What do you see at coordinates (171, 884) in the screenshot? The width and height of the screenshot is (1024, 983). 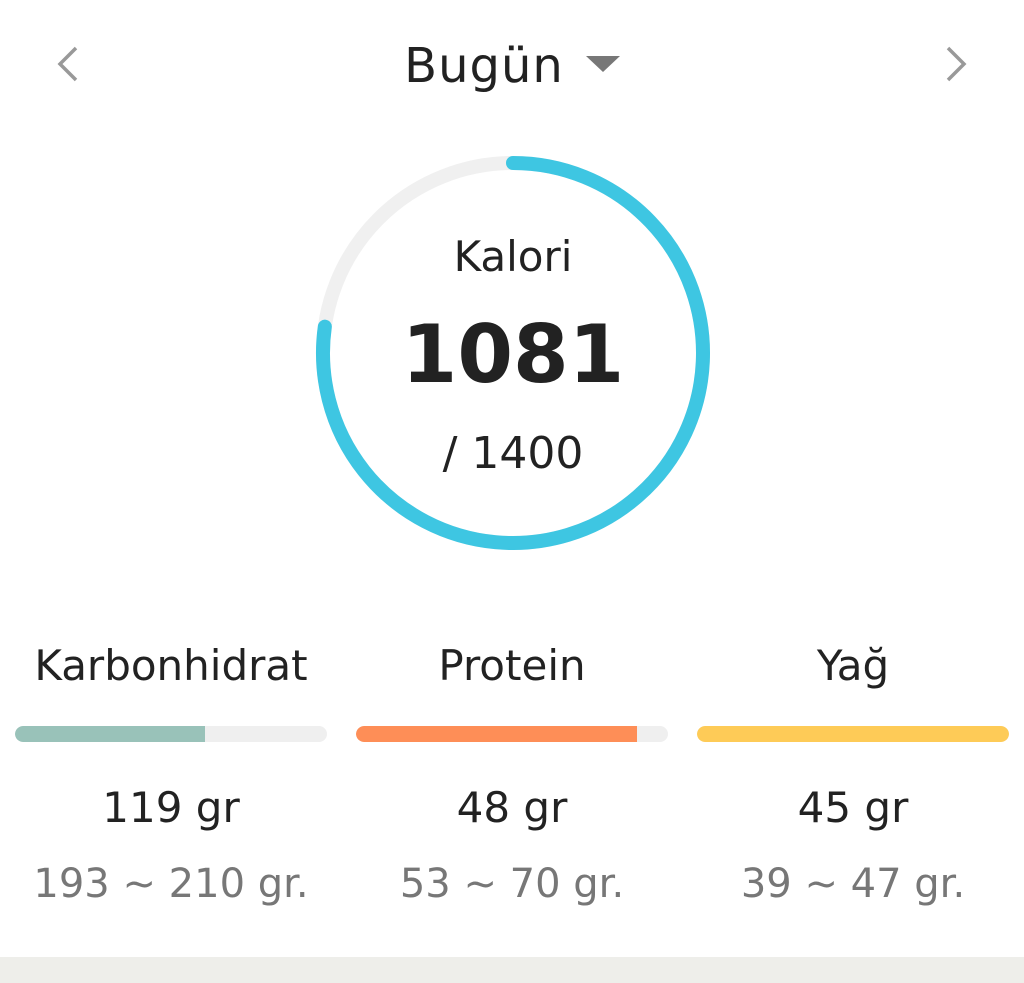 I see `macro-range: 193 ~ 210 gr.` at bounding box center [171, 884].